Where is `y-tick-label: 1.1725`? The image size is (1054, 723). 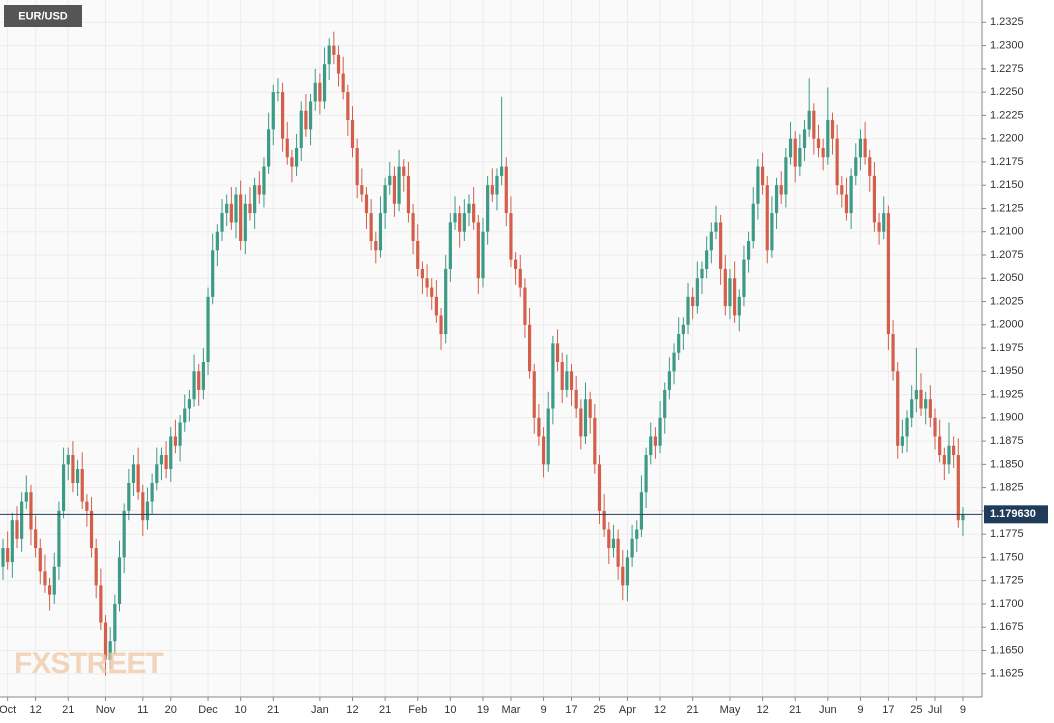 y-tick-label: 1.1725 is located at coordinates (1007, 581).